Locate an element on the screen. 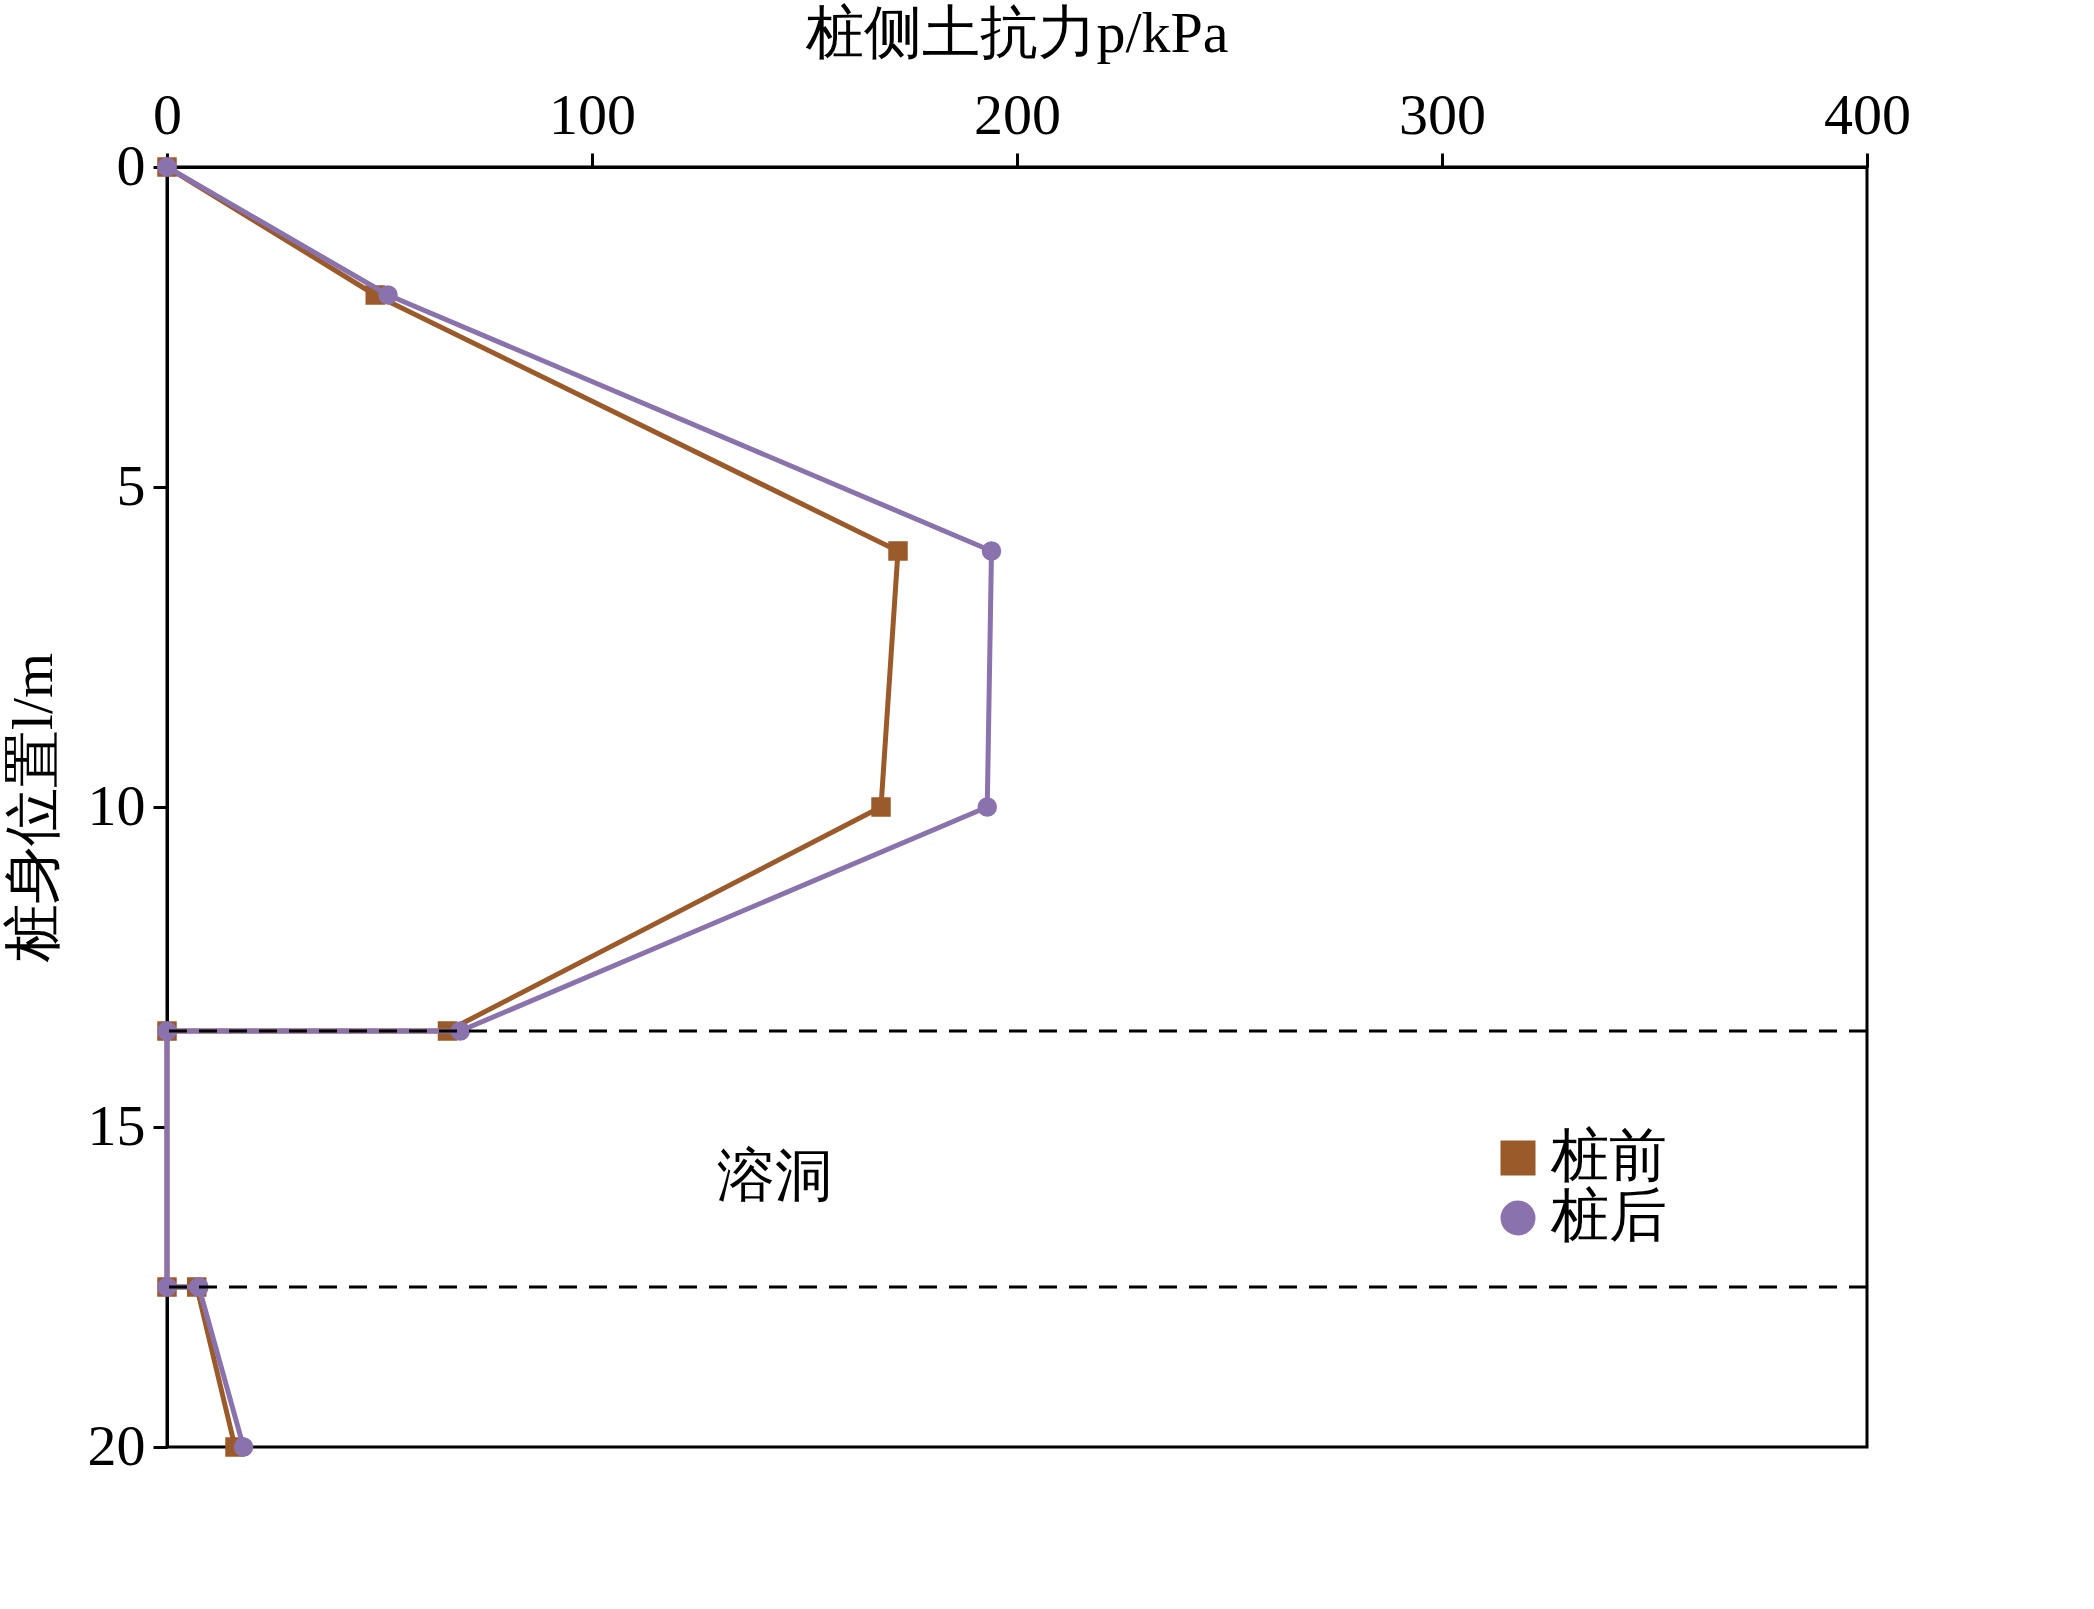 The width and height of the screenshot is (2094, 1609). legend-label: 桩后 is located at coordinates (1608, 1215).